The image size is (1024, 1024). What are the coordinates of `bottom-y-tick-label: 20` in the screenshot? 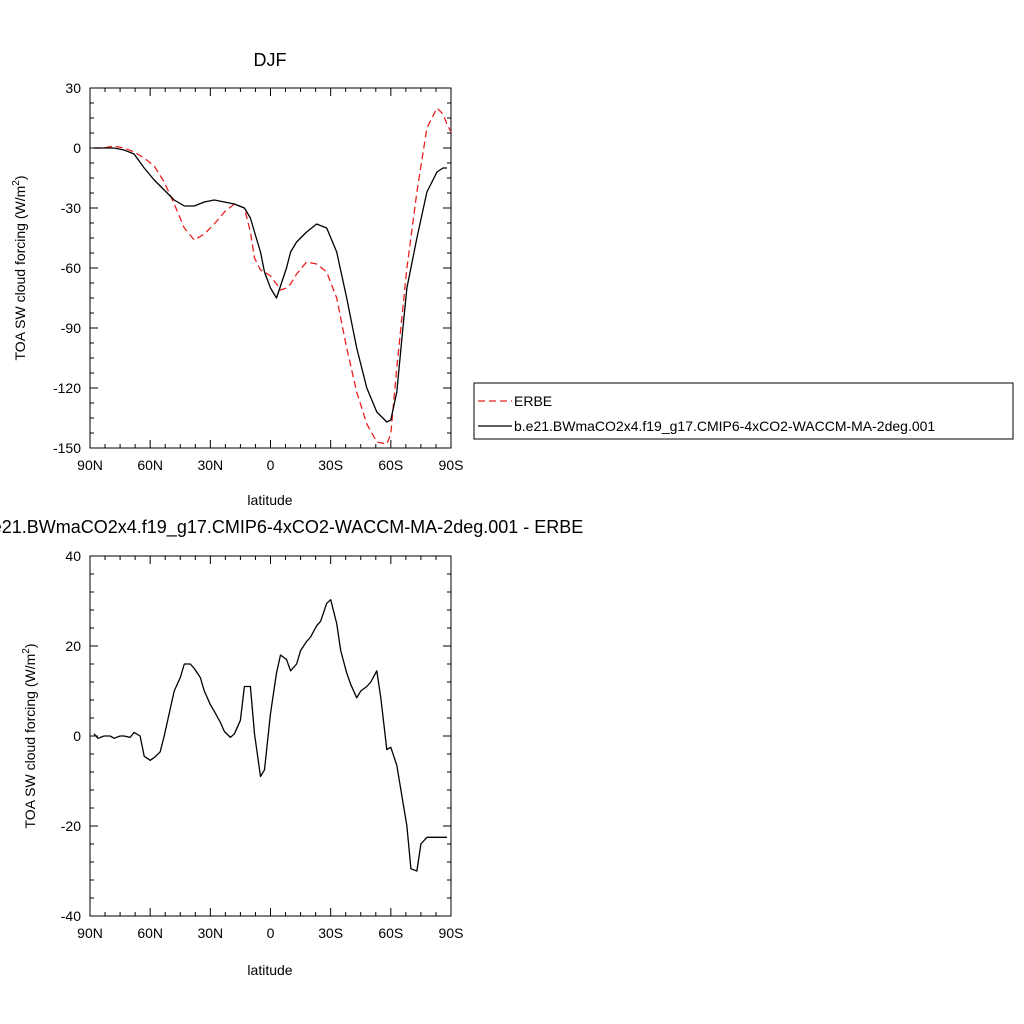 It's located at (73, 646).